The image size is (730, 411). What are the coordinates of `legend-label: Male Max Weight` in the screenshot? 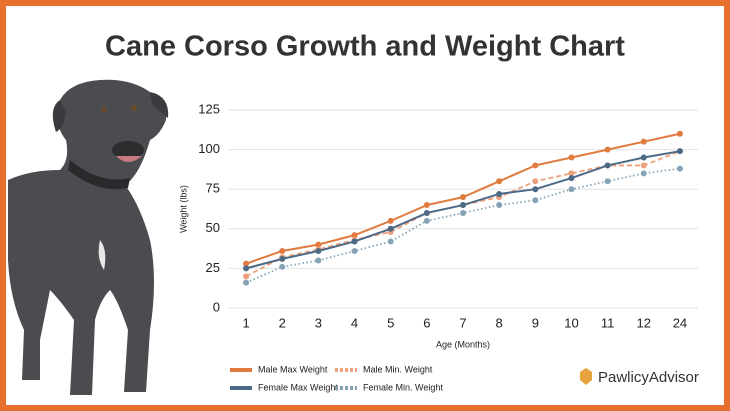 It's located at (293, 369).